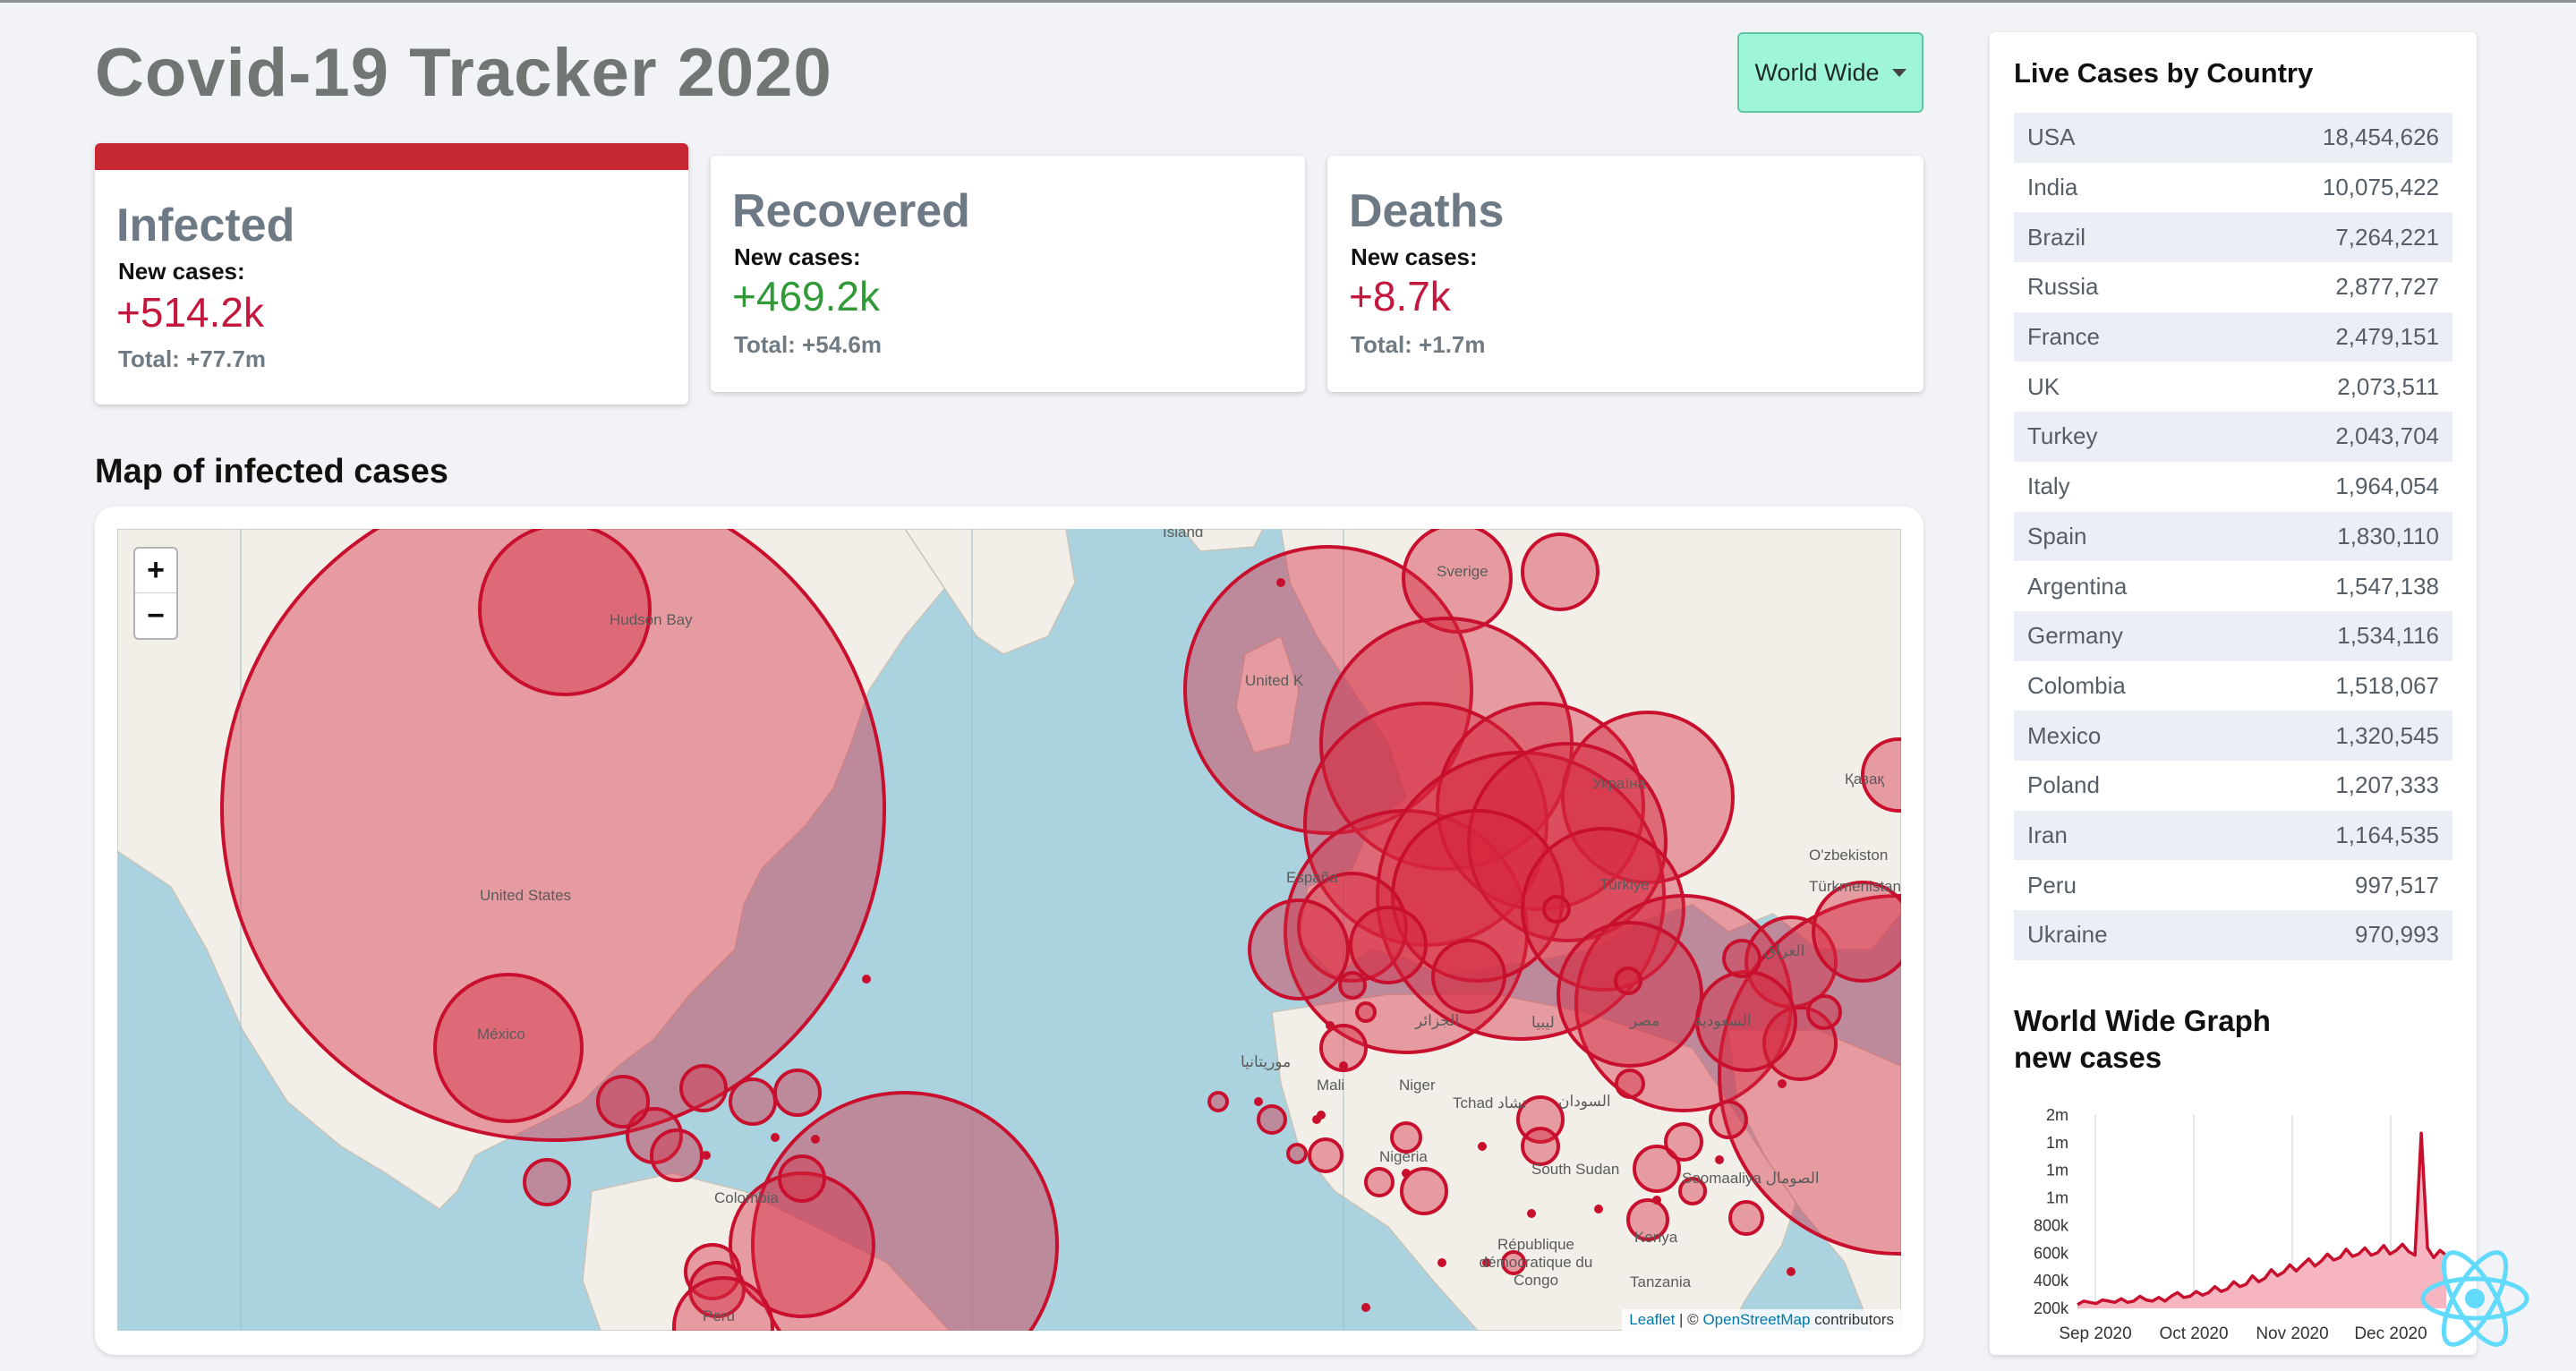 Image resolution: width=2576 pixels, height=1371 pixels. I want to click on infection-marker-hungary, so click(1603, 909).